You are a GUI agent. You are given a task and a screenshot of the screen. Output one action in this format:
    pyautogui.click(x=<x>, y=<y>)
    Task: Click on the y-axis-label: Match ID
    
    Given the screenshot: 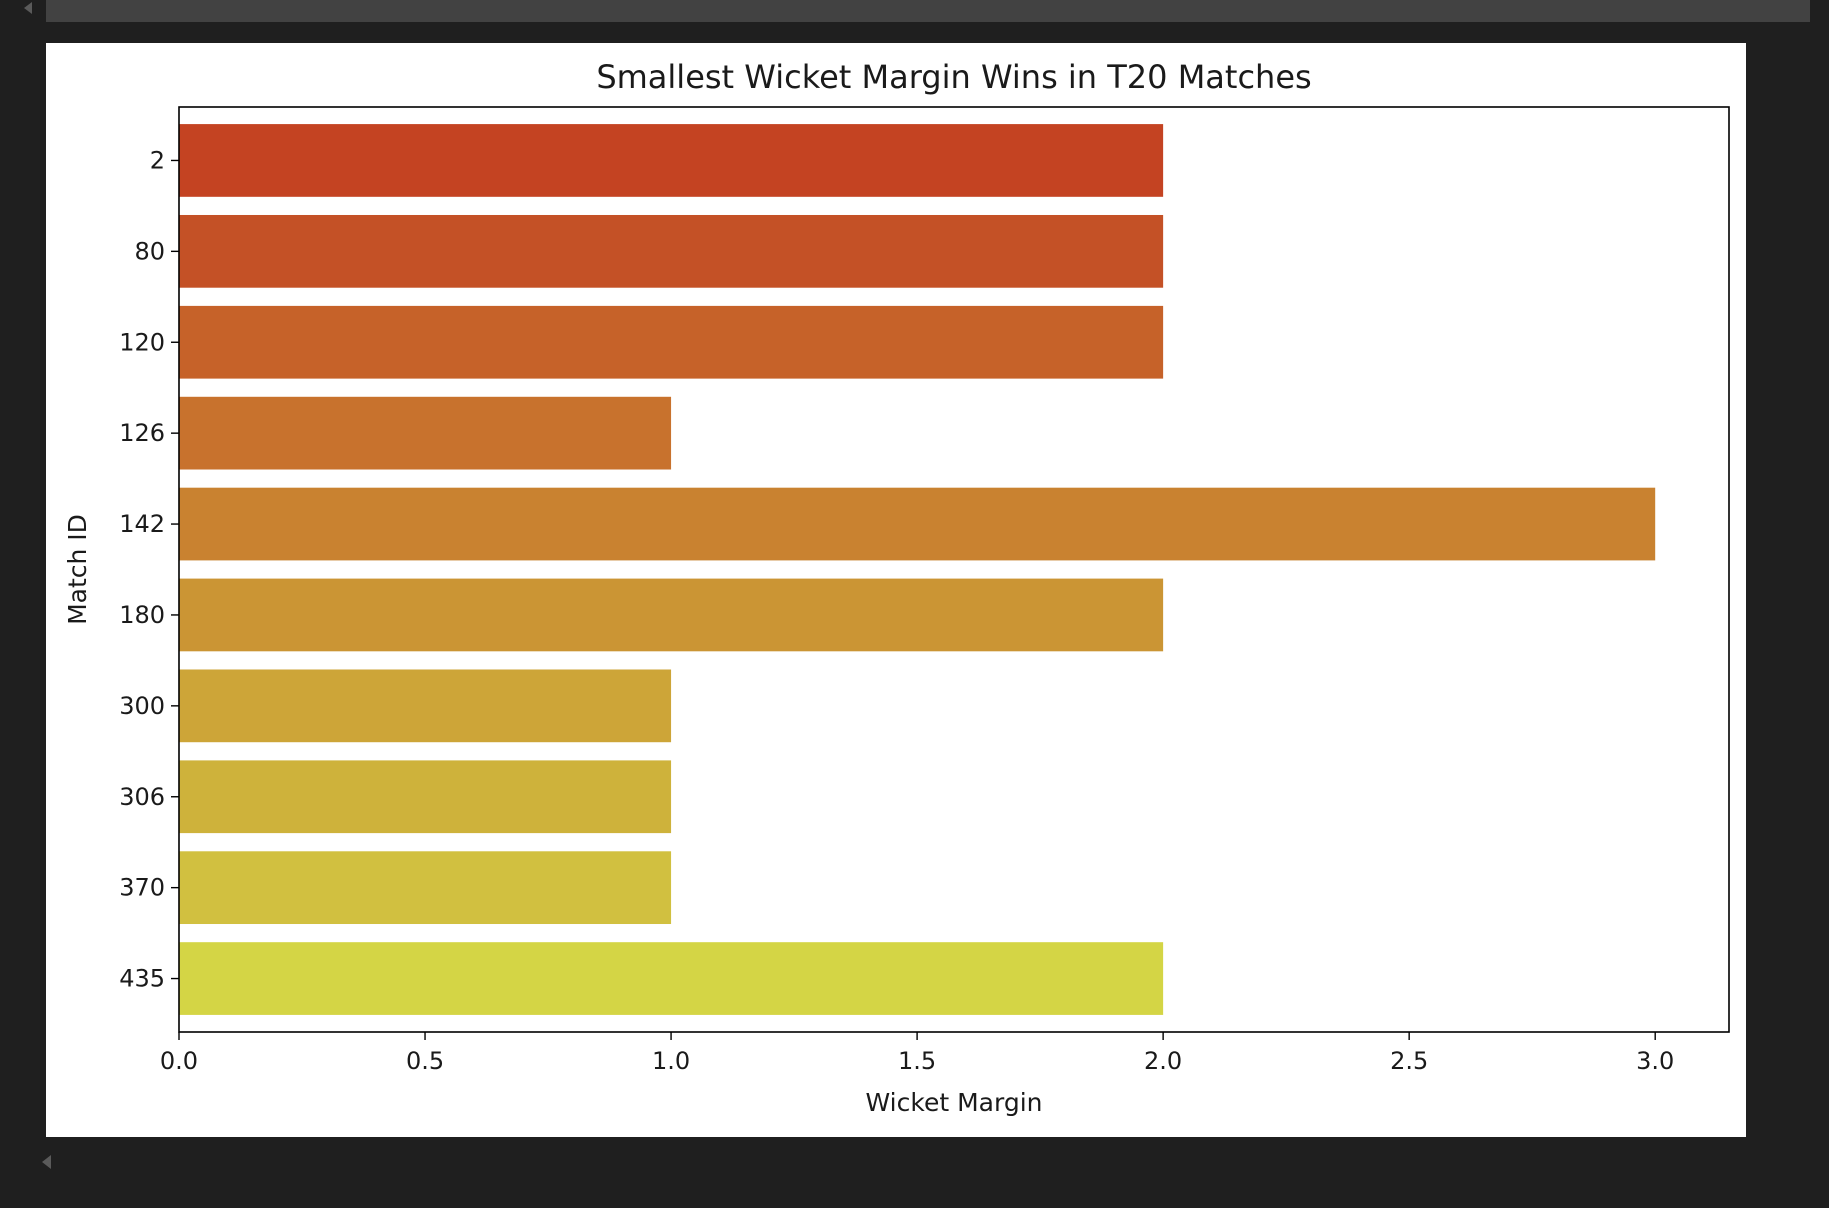 What is the action you would take?
    pyautogui.click(x=77, y=569)
    